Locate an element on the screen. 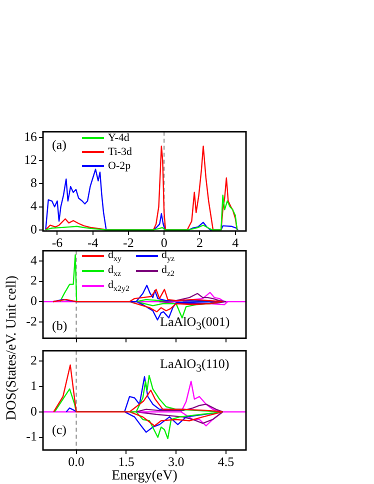  legend-label: d$_{x2y2}$ is located at coordinates (119, 286).